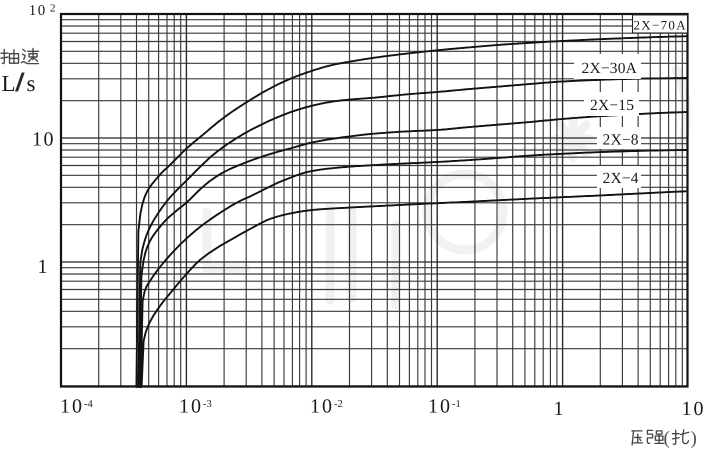 This screenshot has height=451, width=705. Describe the element at coordinates (610, 68) in the screenshot. I see `svg-text: 2X−30A` at that location.